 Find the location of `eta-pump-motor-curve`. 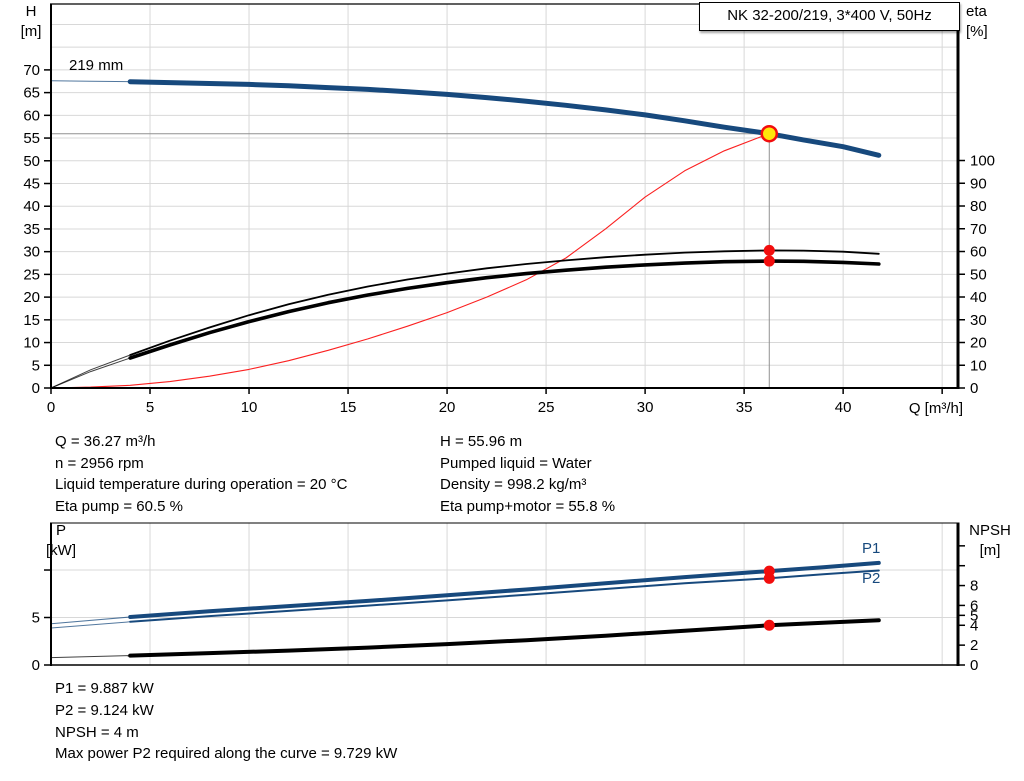

eta-pump-motor-curve is located at coordinates (504, 309).